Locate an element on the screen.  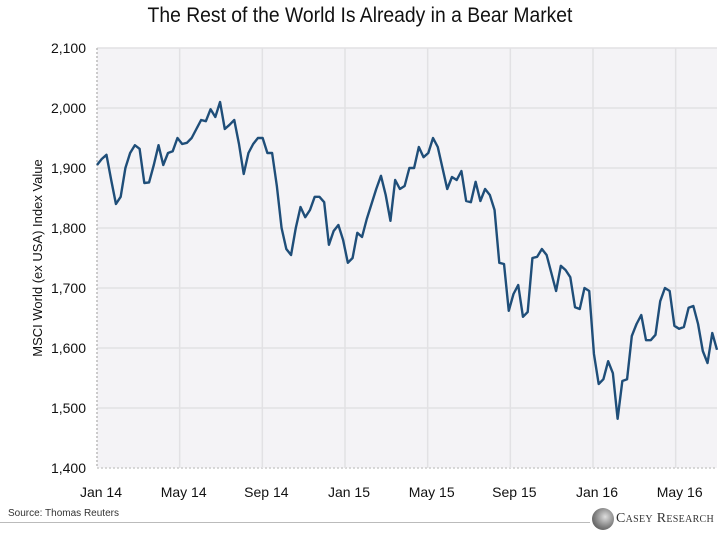
x-tick-label: May 16 is located at coordinates (680, 492).